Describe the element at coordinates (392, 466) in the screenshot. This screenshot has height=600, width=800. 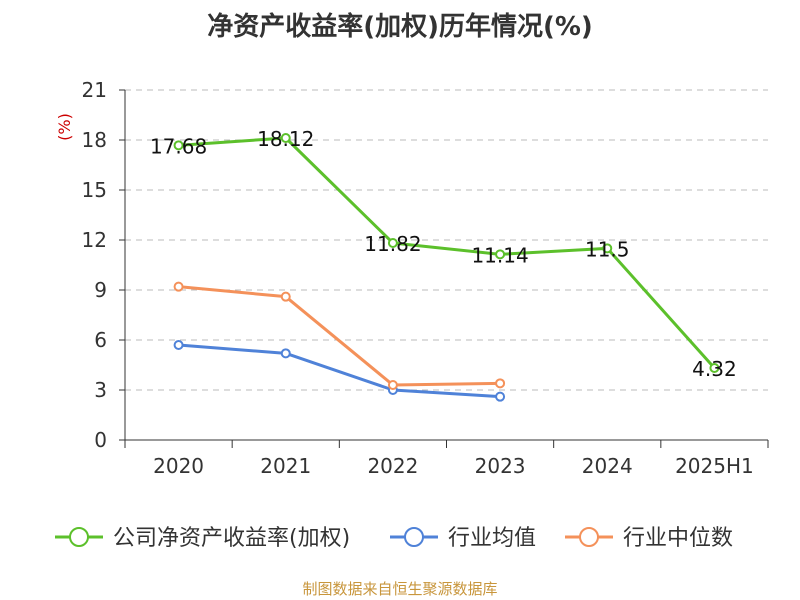
I see `x-tick-label: 2022` at that location.